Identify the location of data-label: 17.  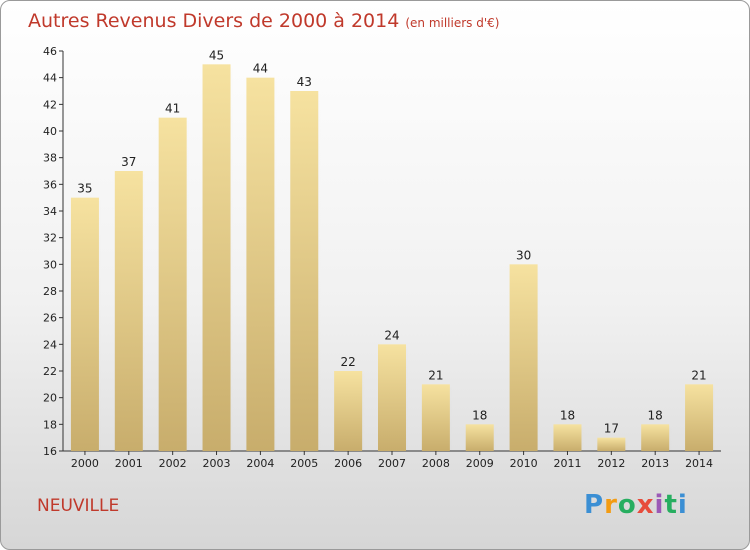
(611, 429).